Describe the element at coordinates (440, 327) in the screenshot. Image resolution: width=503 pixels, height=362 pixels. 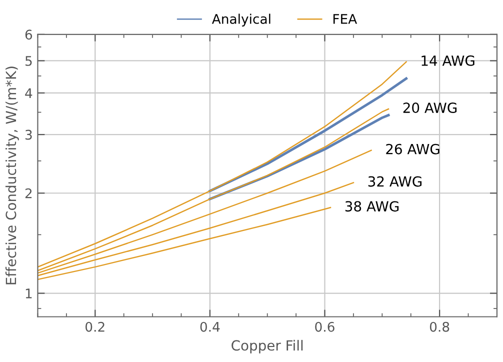
I see `x-tick-label: 0.8` at that location.